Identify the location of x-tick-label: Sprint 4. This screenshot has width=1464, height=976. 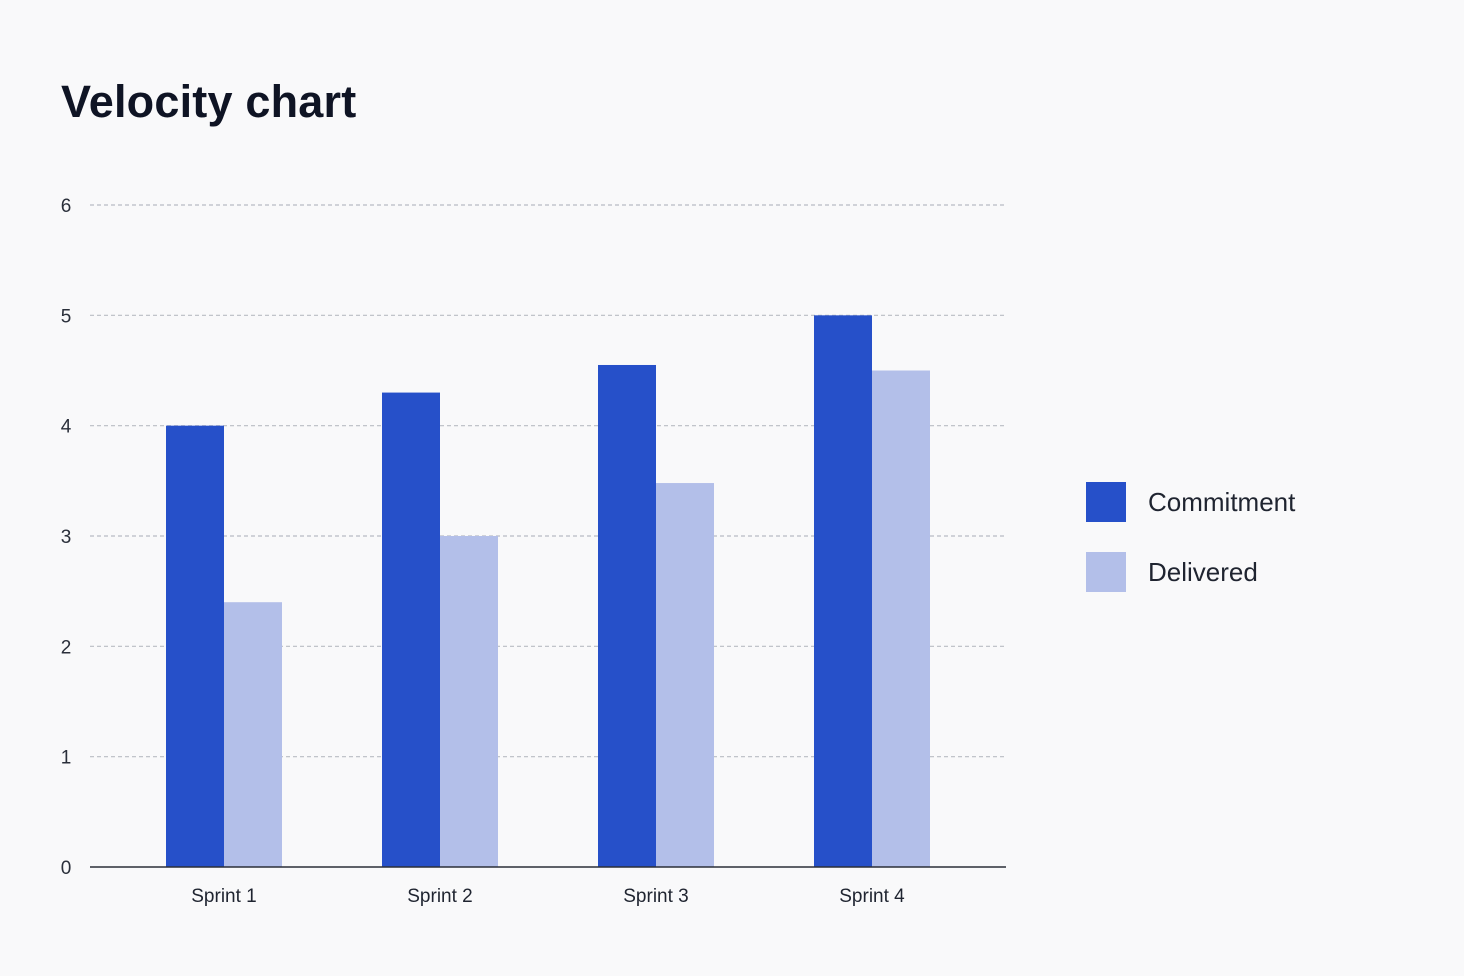
(872, 896).